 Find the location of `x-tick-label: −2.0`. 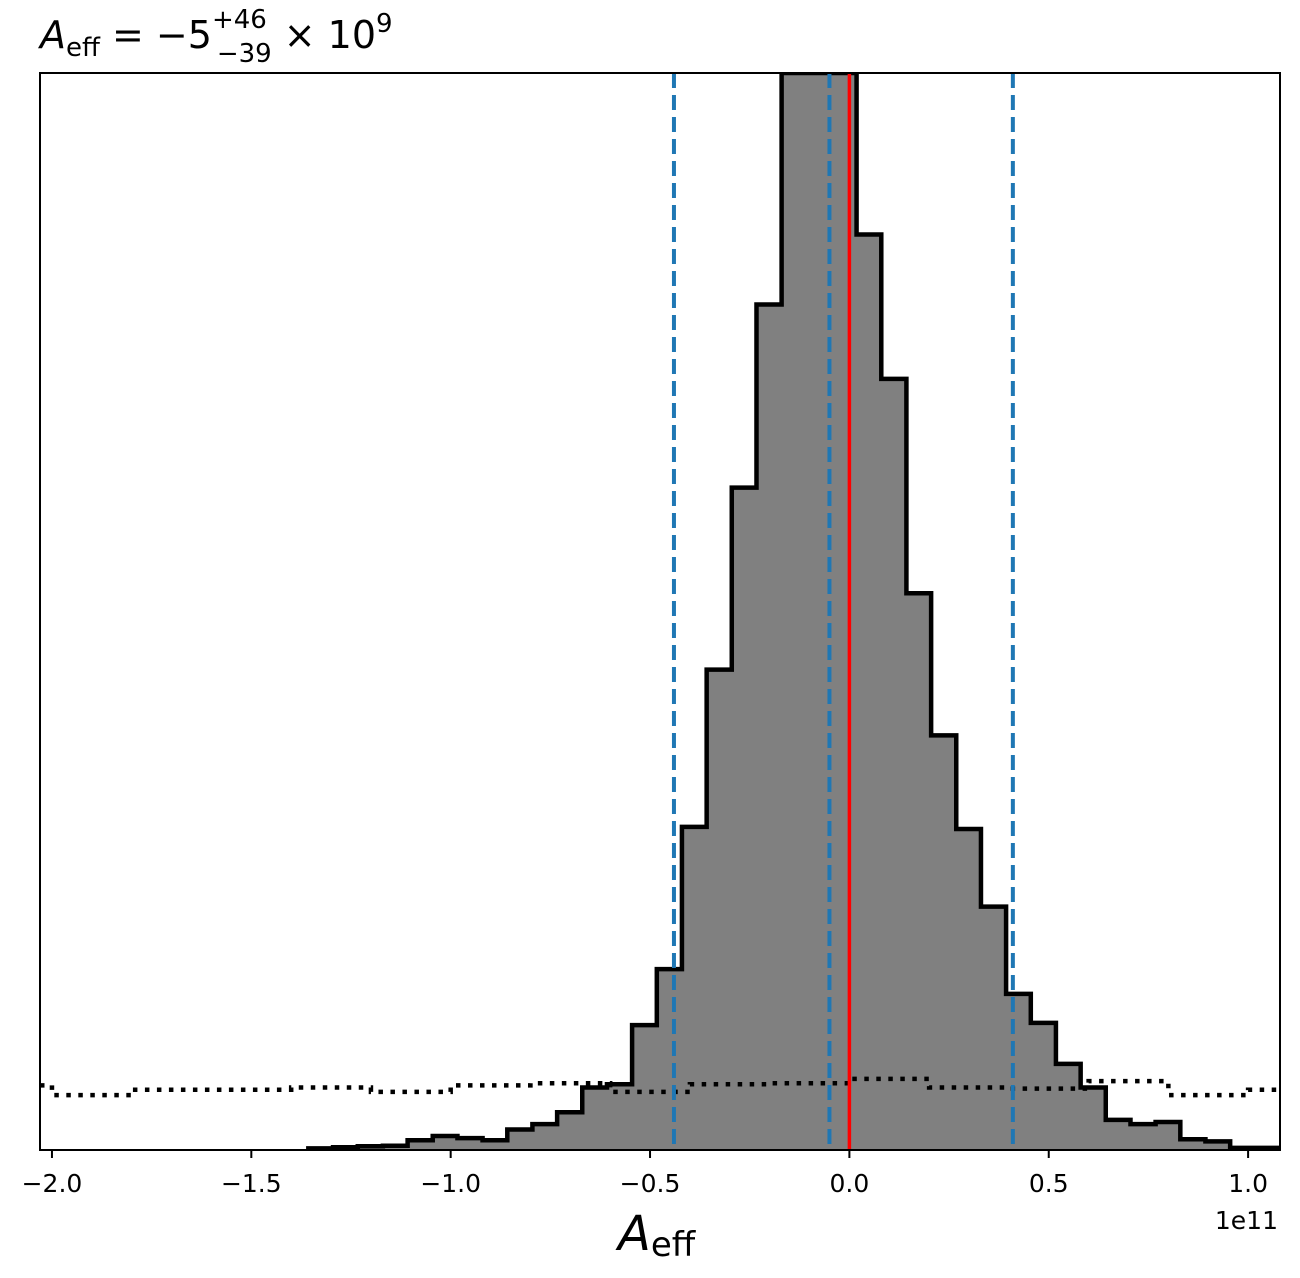

x-tick-label: −2.0 is located at coordinates (52, 1183).